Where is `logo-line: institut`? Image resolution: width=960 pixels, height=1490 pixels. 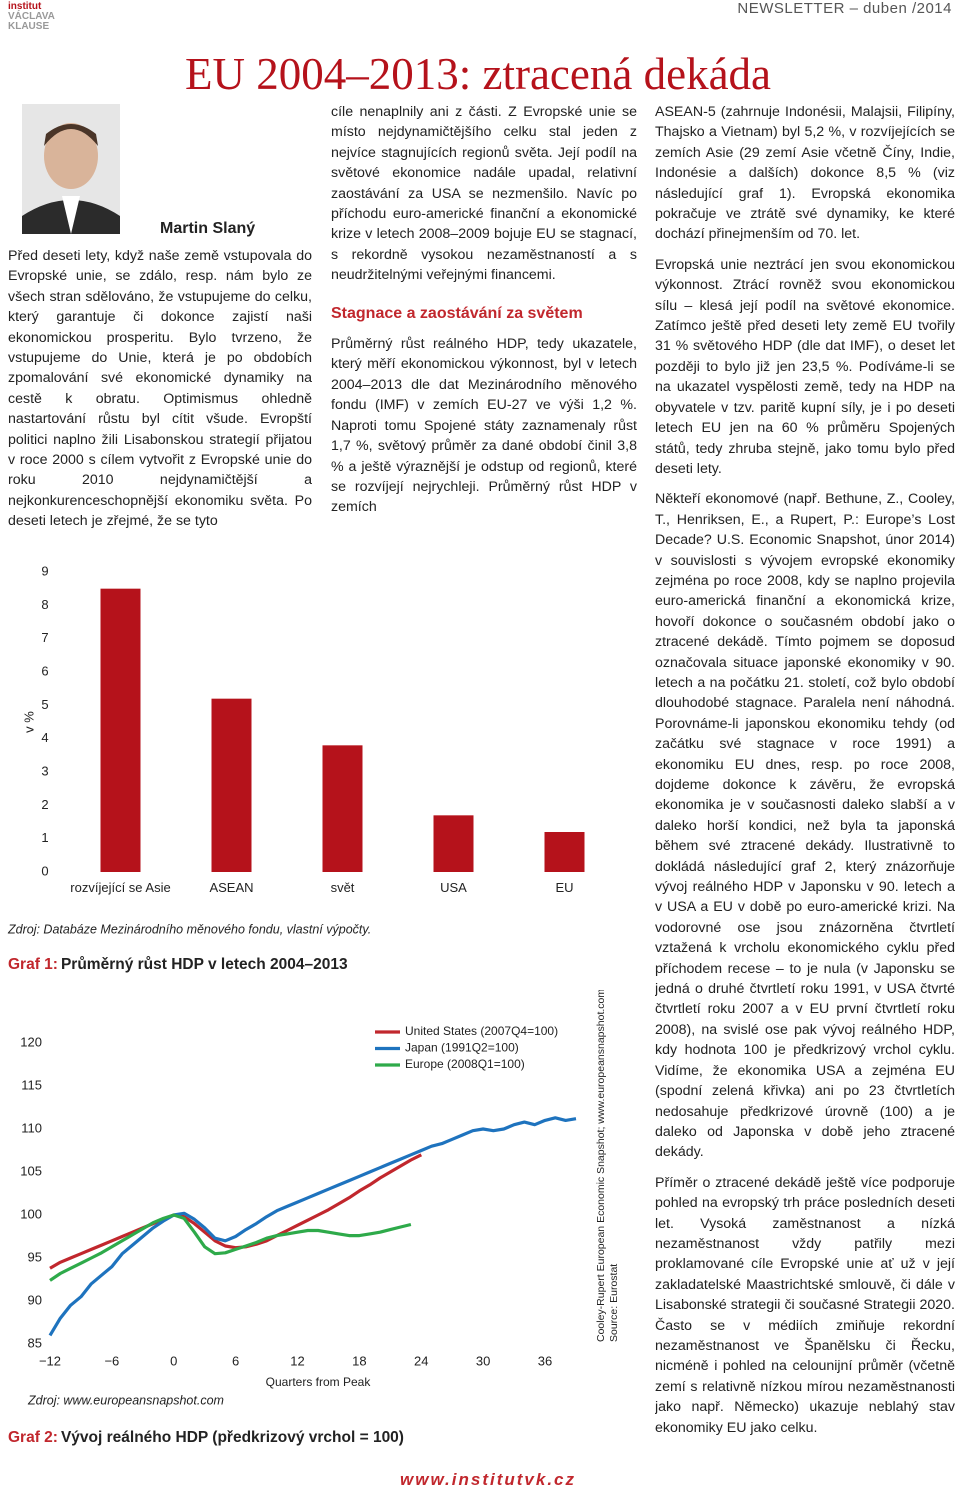 logo-line: institut is located at coordinates (25, 6).